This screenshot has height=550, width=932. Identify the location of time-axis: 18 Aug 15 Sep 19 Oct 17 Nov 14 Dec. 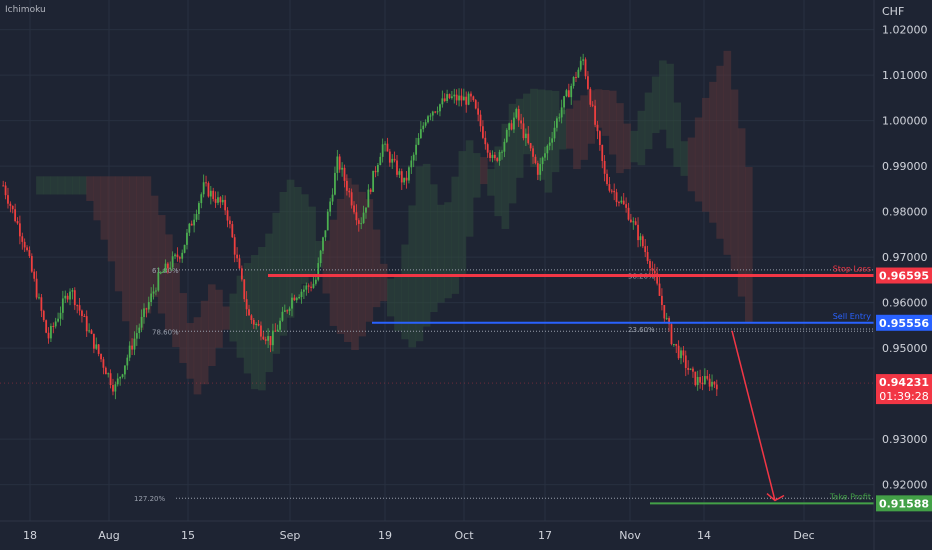
(419, 535).